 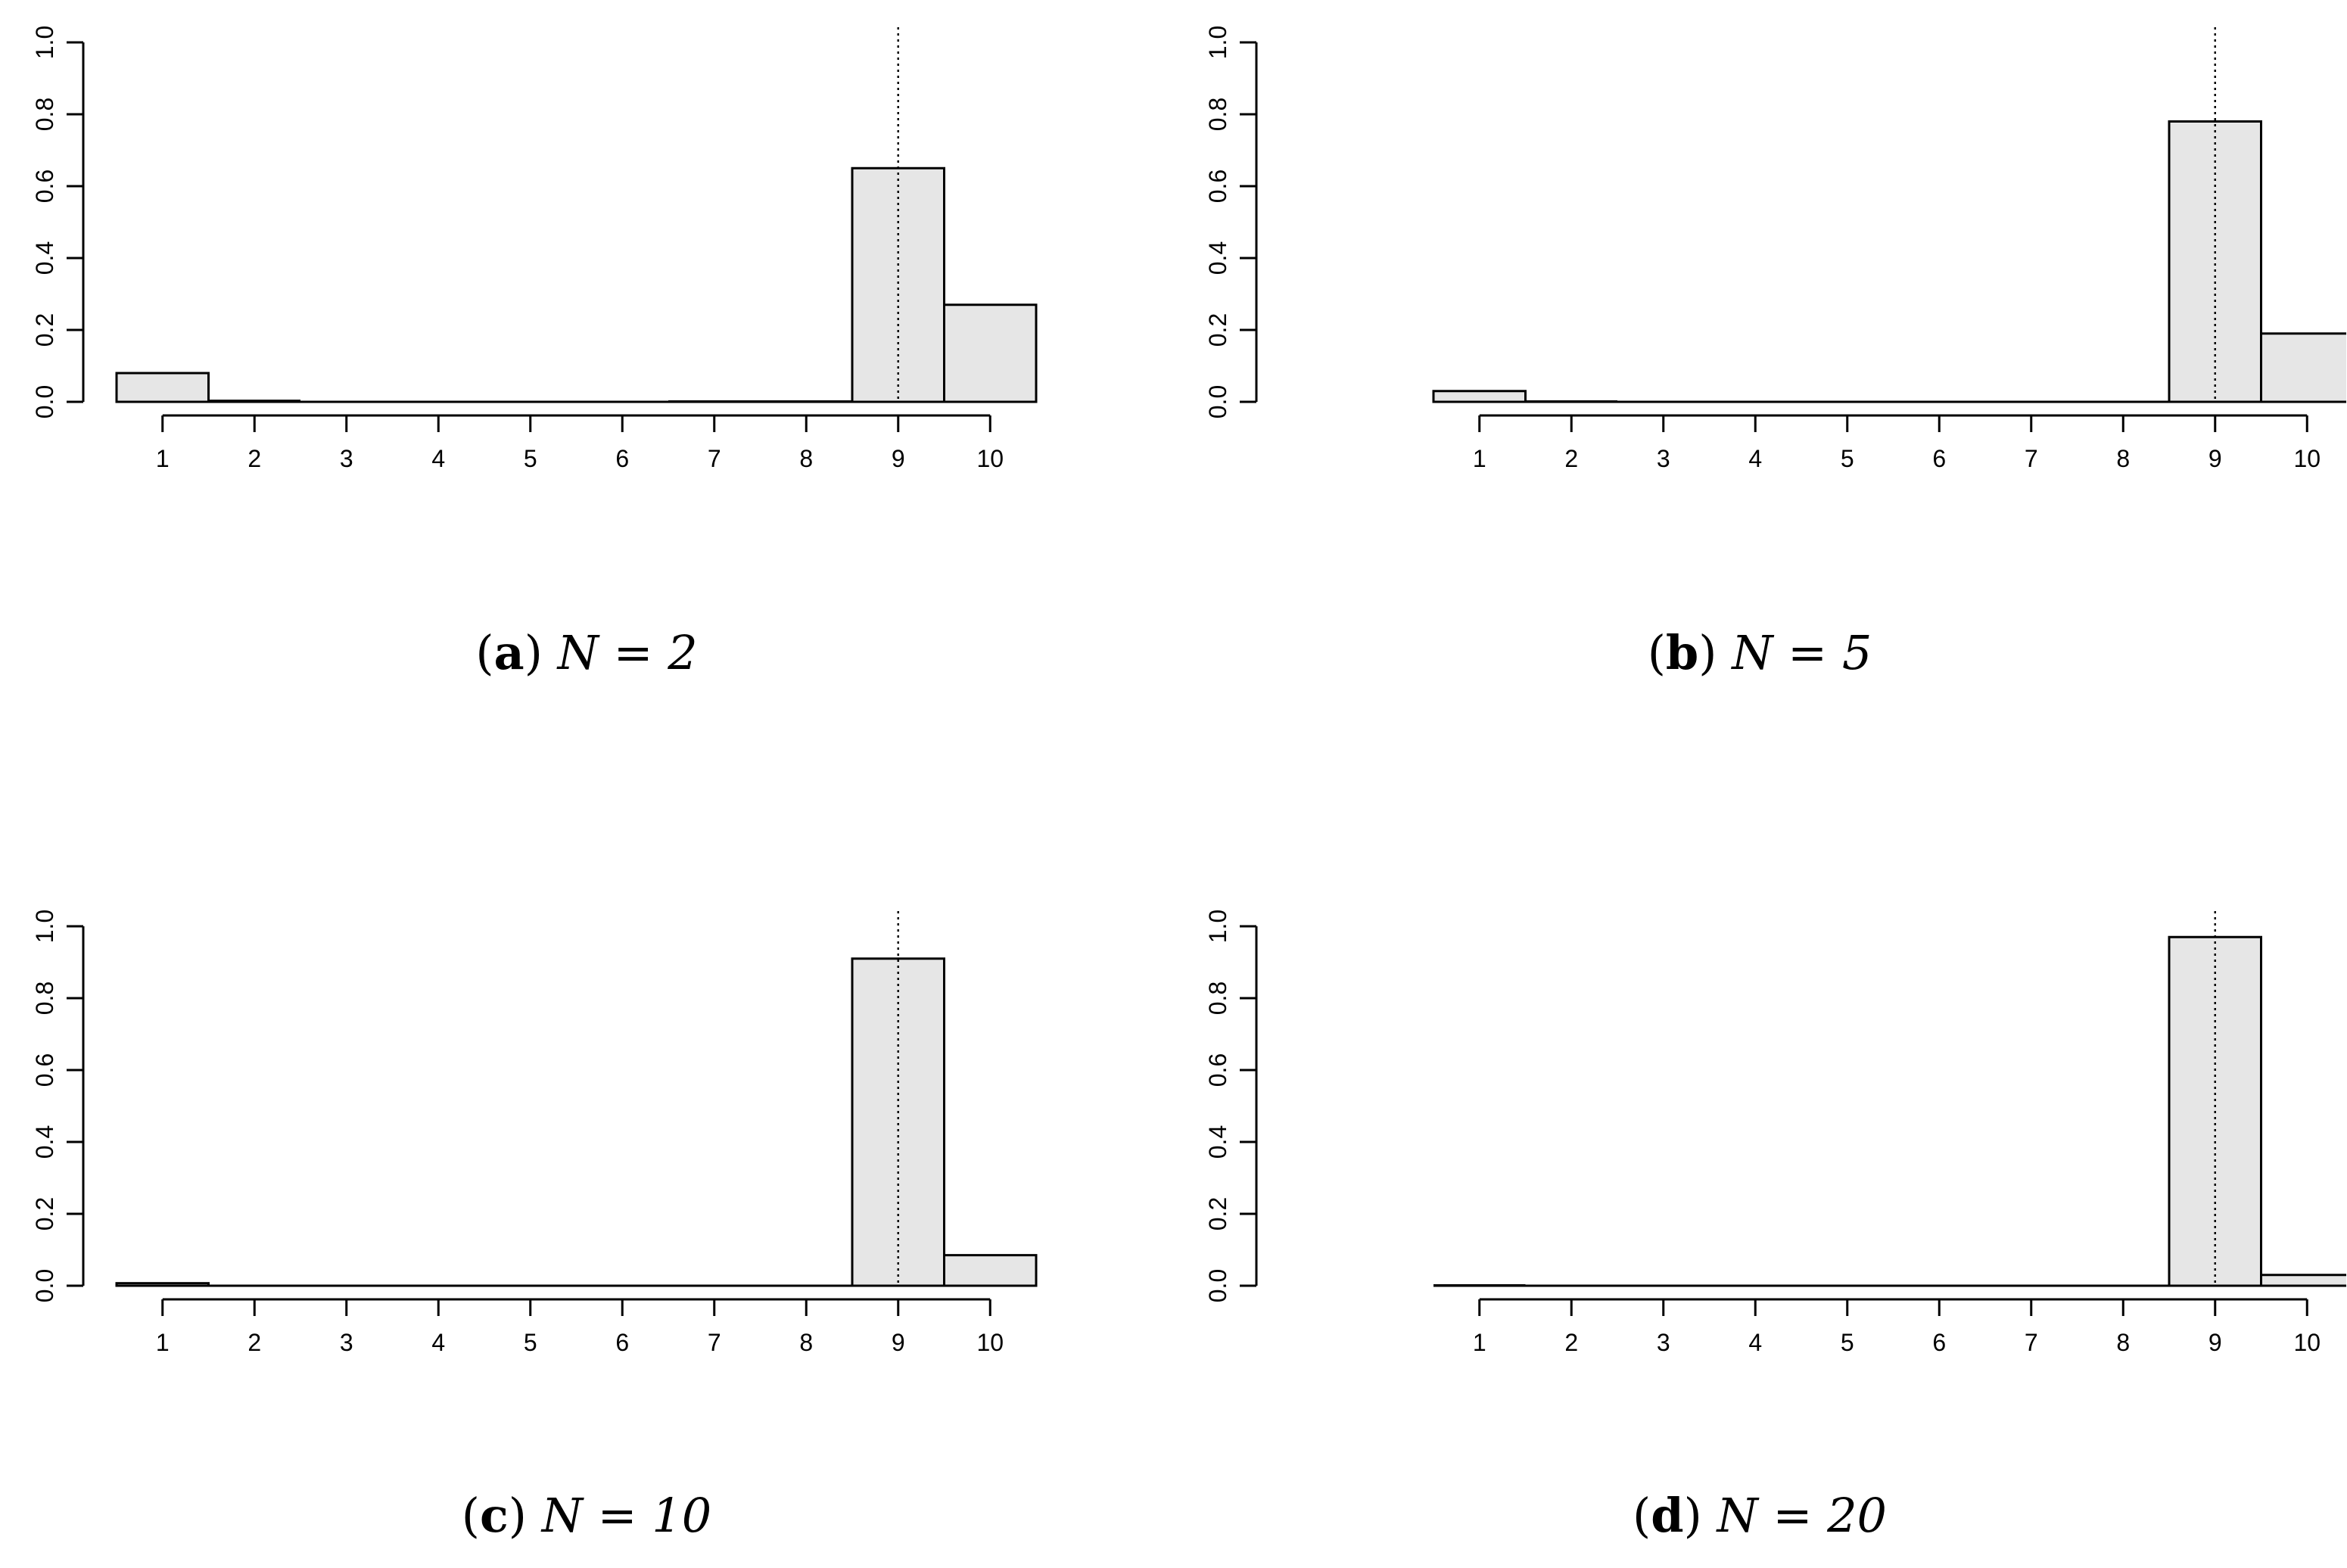 I want to click on caption-label-a: (a), so click(x=509, y=653).